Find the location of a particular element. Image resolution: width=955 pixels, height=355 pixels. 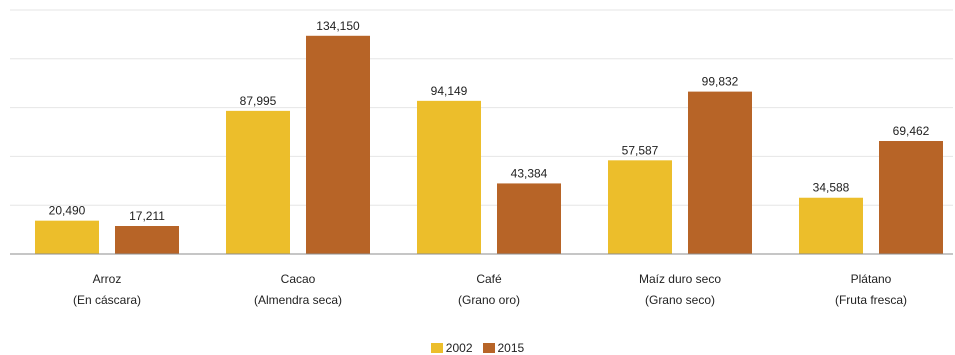

data-label-2015-0: 17,211 is located at coordinates (147, 216).